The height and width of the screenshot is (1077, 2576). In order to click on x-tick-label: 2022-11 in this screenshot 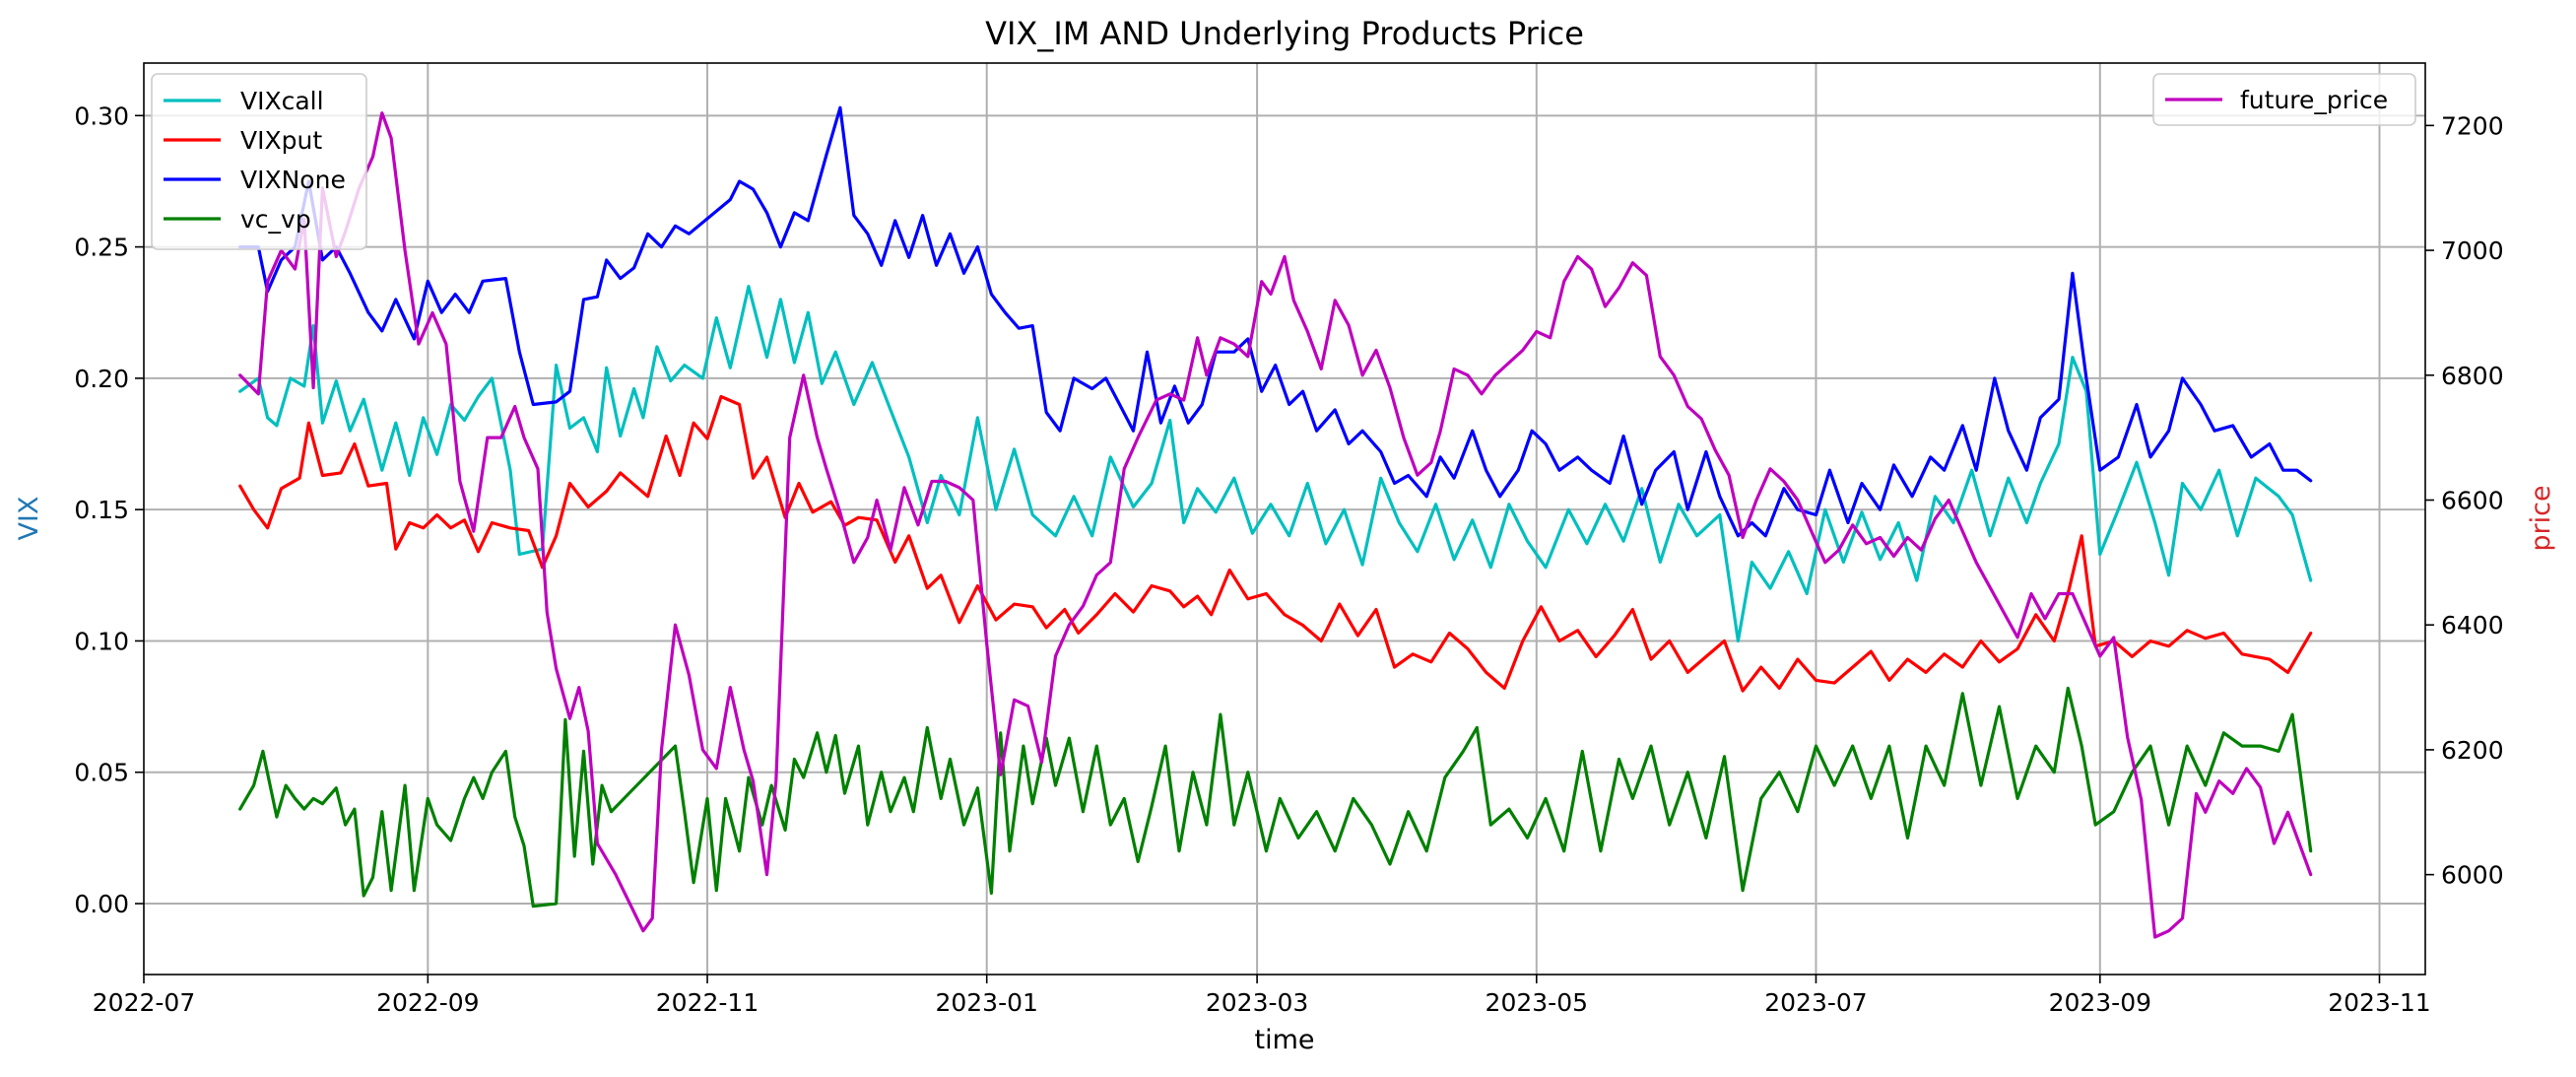, I will do `click(708, 1002)`.